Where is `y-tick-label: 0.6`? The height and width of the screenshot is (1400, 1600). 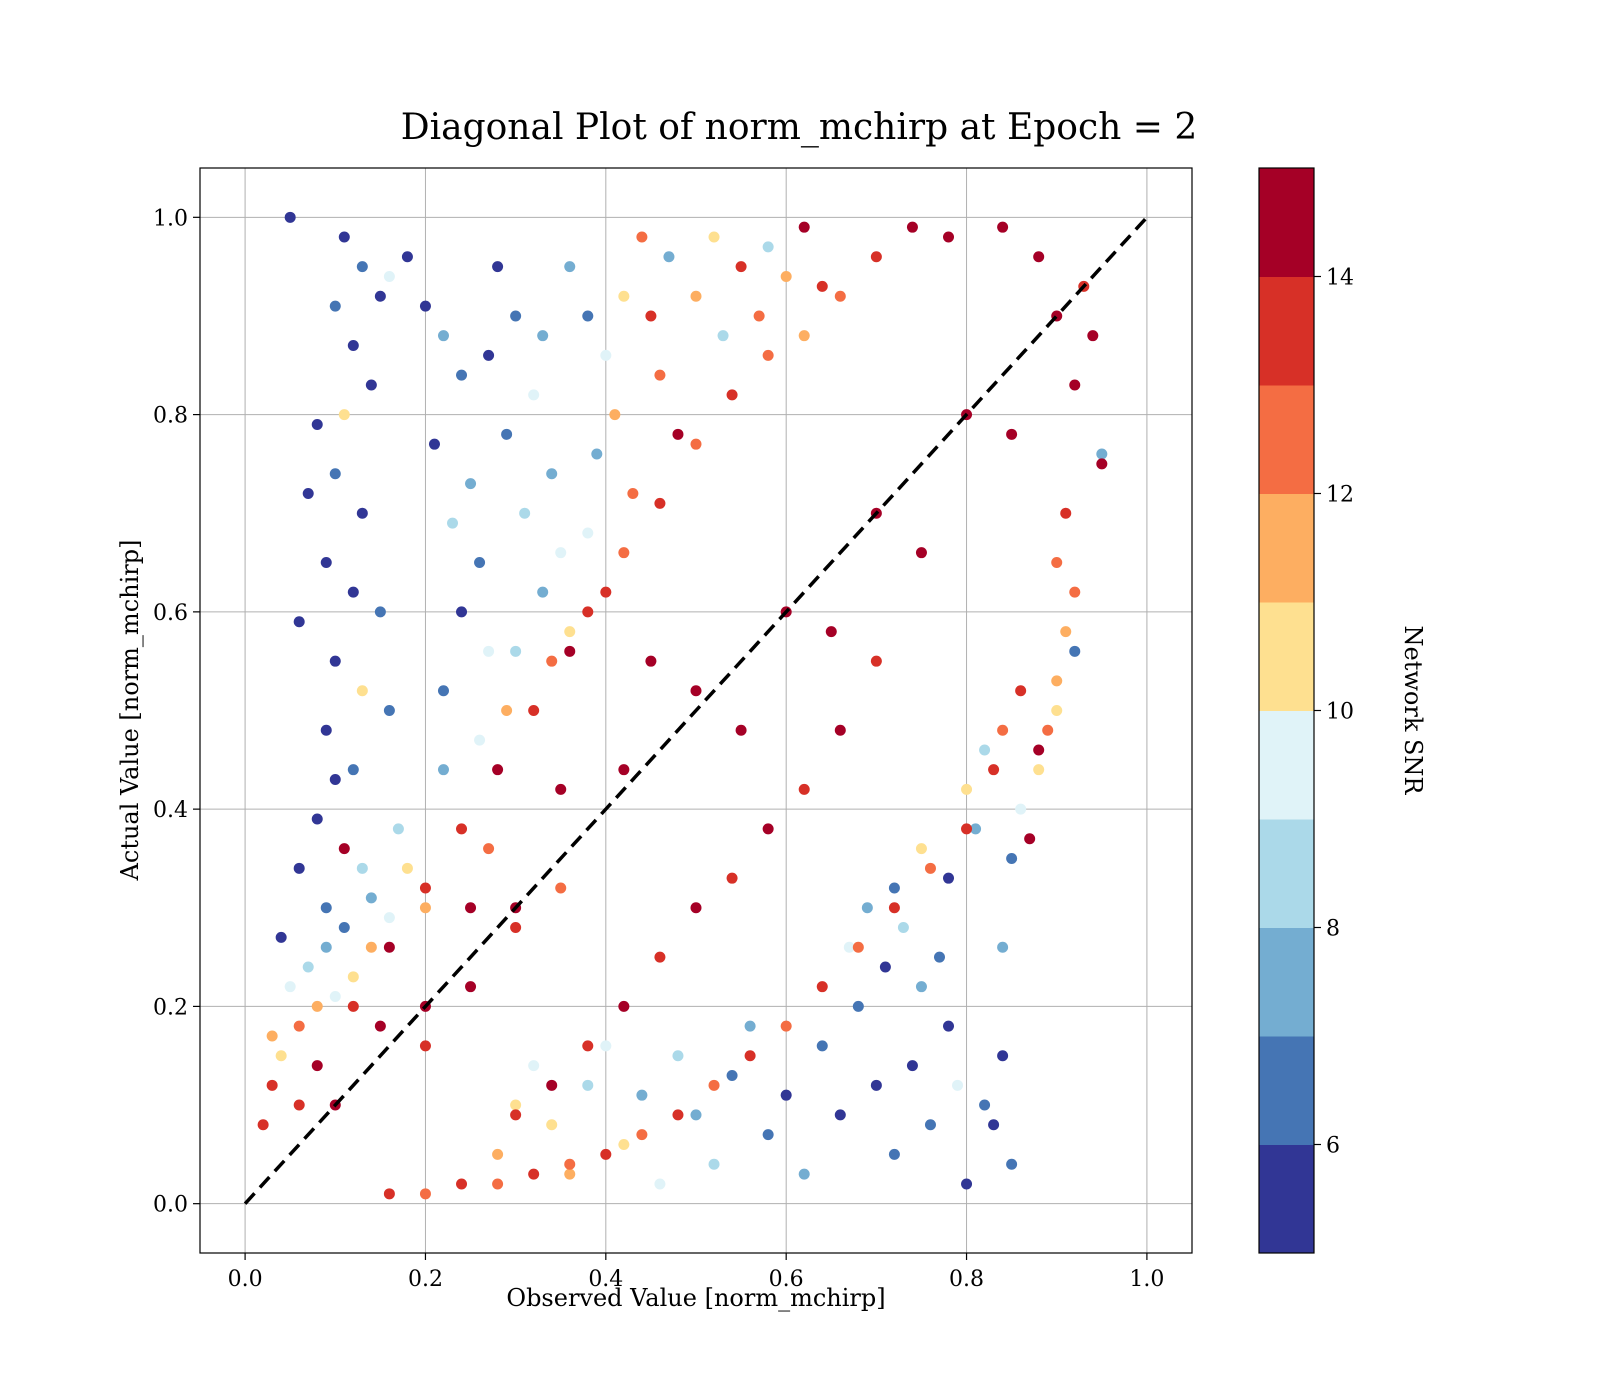
y-tick-label: 0.6 is located at coordinates (170, 613).